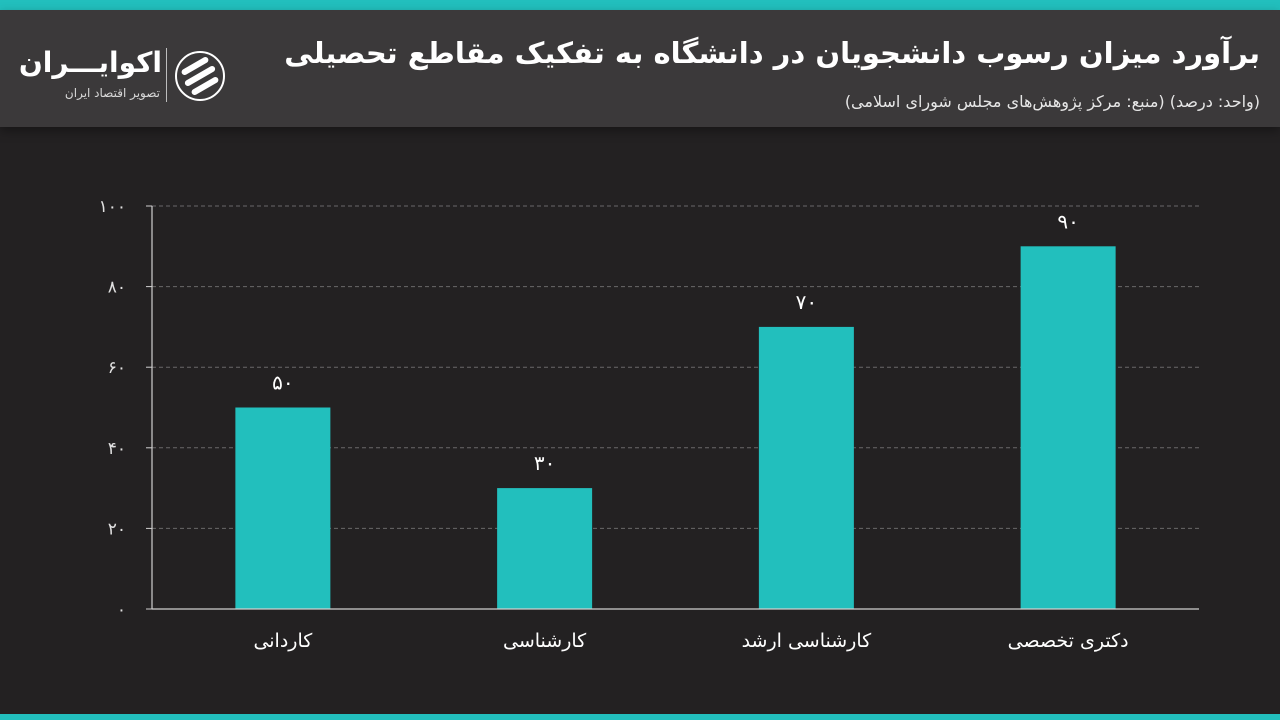  What do you see at coordinates (166, 75) in the screenshot?
I see `logo-divider` at bounding box center [166, 75].